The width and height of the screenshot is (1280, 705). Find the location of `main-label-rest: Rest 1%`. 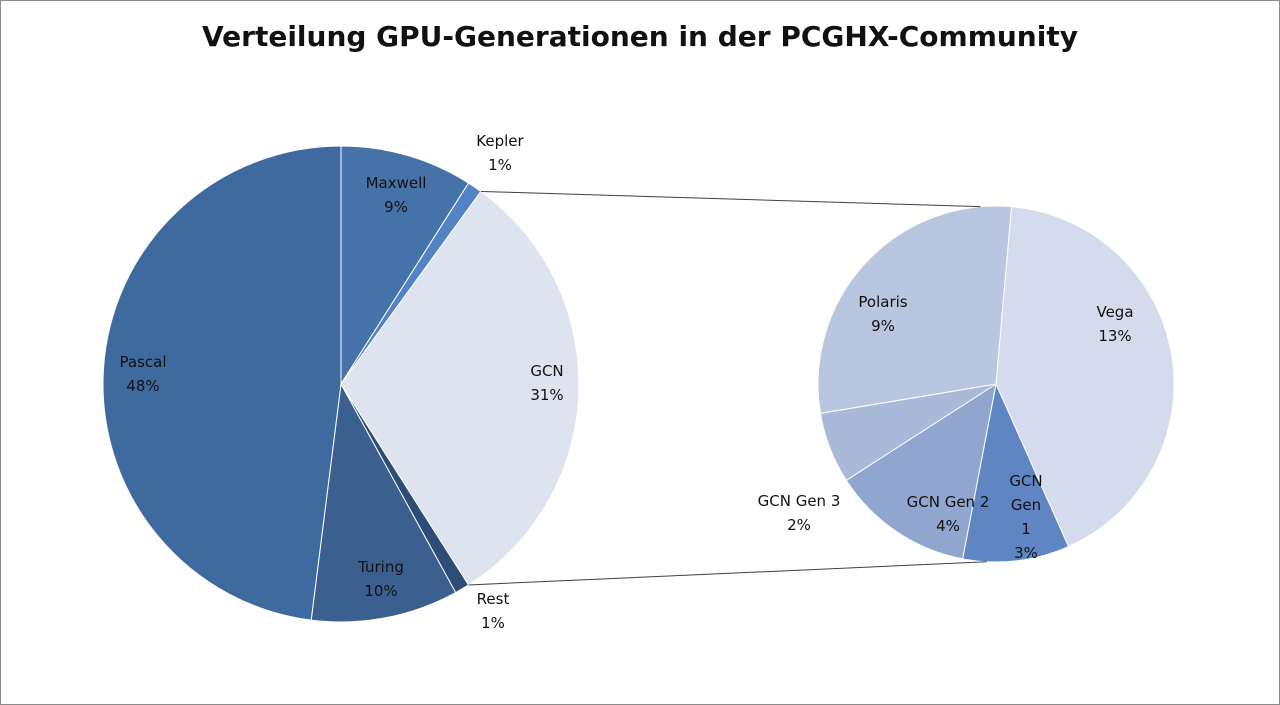

main-label-rest: Rest 1% is located at coordinates (493, 611).